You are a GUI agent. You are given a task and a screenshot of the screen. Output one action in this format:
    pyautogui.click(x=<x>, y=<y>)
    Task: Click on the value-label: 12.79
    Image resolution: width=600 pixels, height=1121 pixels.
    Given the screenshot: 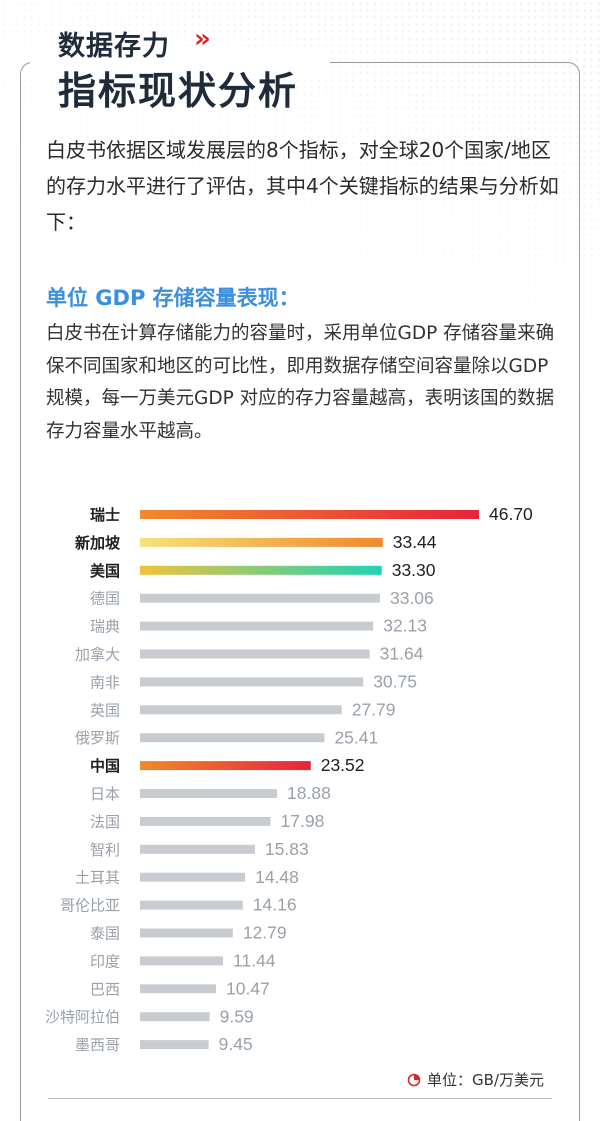 What is the action you would take?
    pyautogui.click(x=265, y=933)
    